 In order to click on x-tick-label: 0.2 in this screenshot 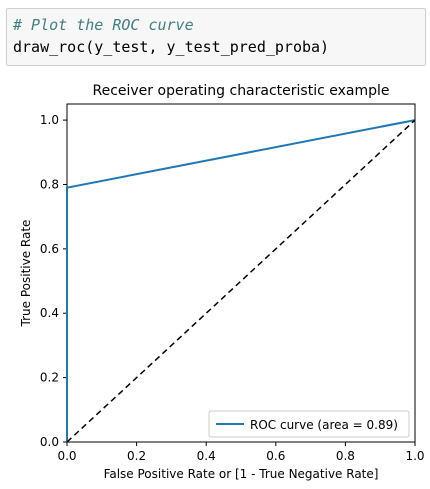, I will do `click(136, 456)`.